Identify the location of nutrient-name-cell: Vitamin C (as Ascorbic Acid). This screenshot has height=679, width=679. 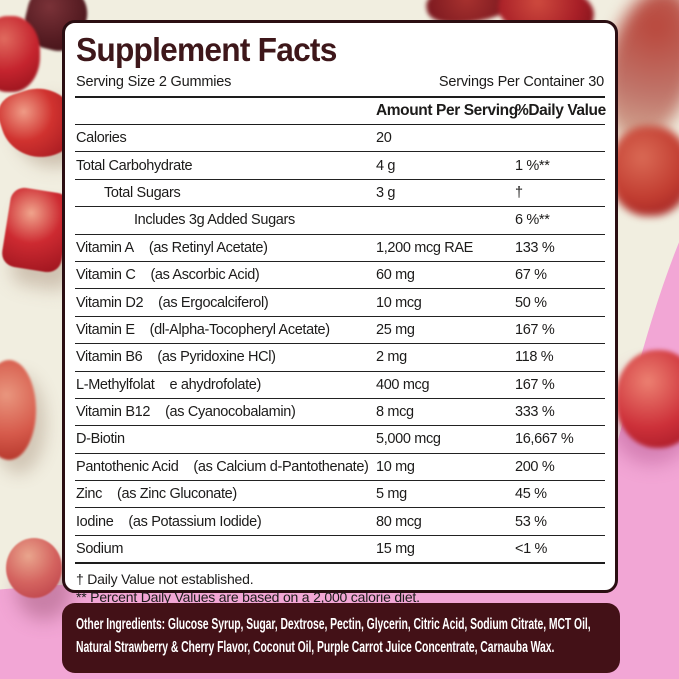
(225, 275).